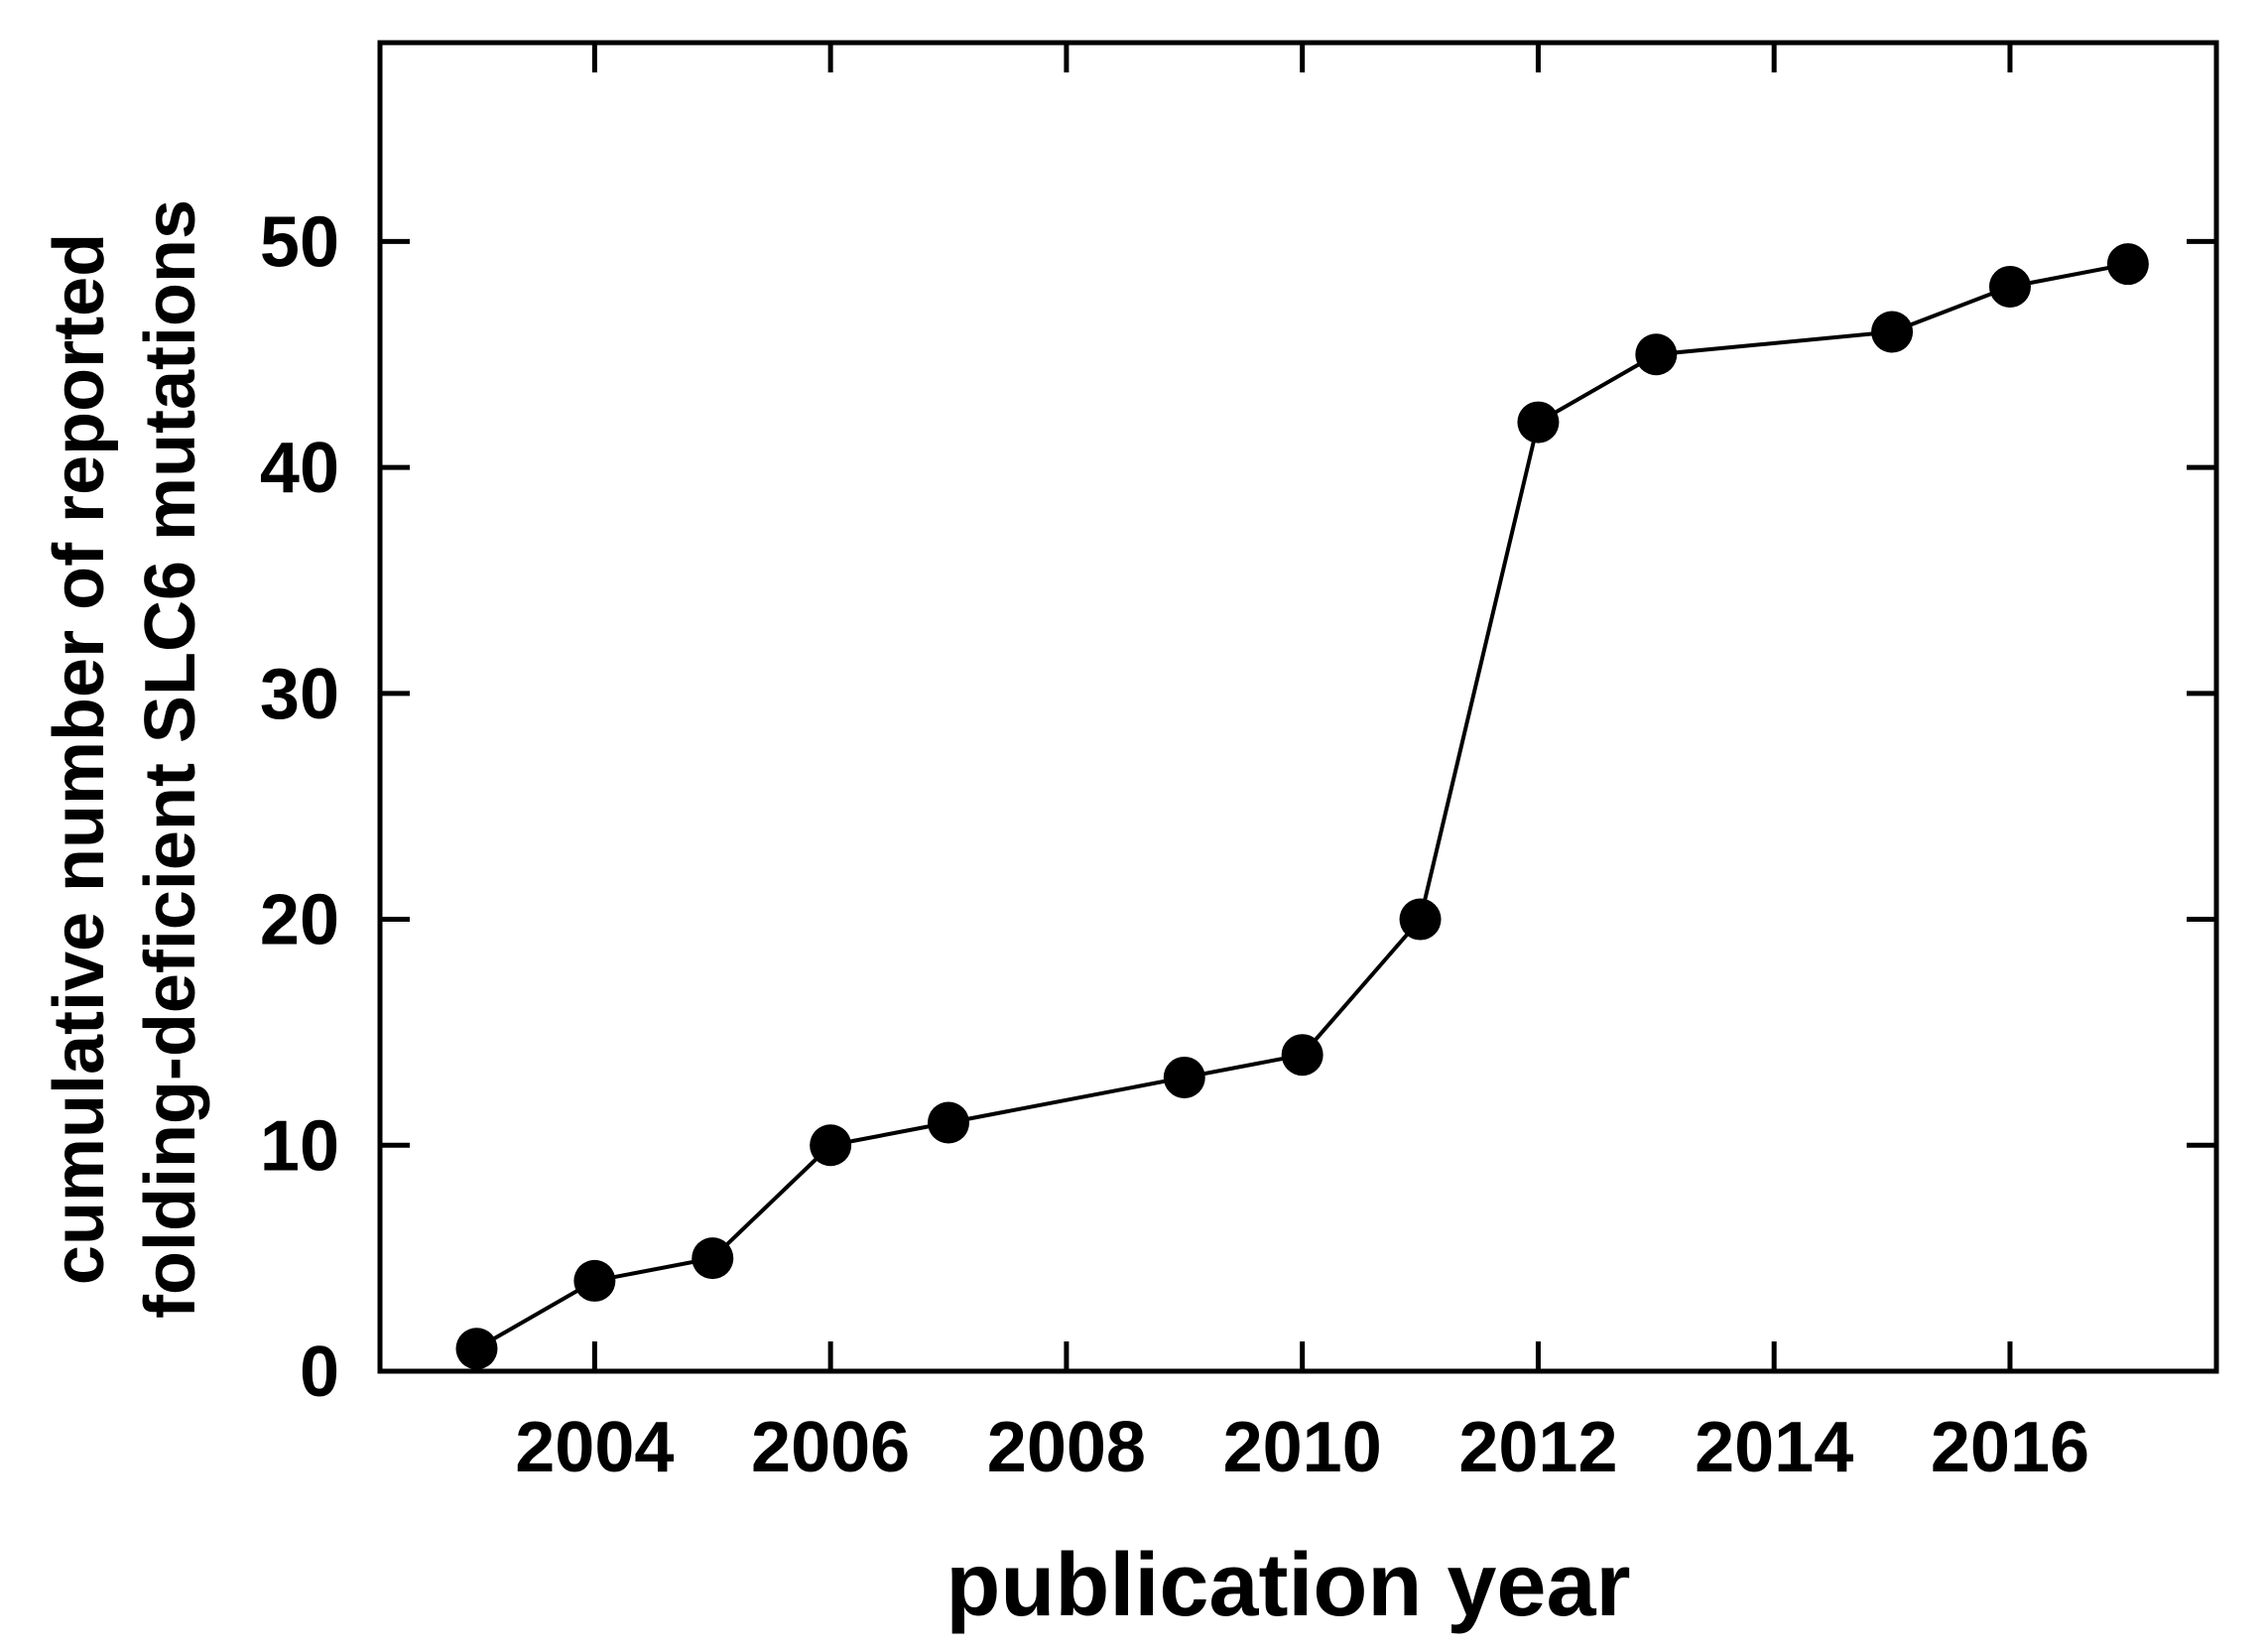 The image size is (2268, 1651). Describe the element at coordinates (299, 468) in the screenshot. I see `y-tick-label: 40` at that location.